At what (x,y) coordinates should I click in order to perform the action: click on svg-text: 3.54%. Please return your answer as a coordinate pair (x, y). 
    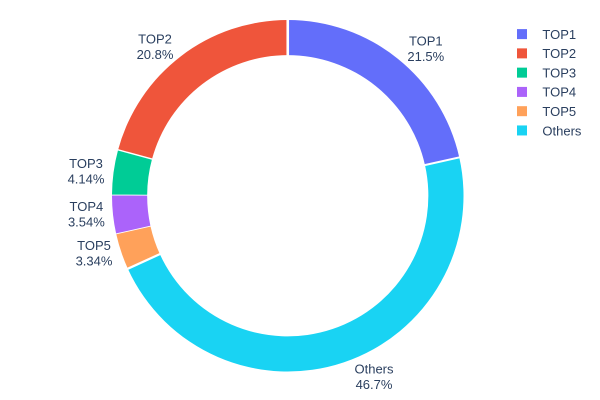
    Looking at the image, I should click on (86, 222).